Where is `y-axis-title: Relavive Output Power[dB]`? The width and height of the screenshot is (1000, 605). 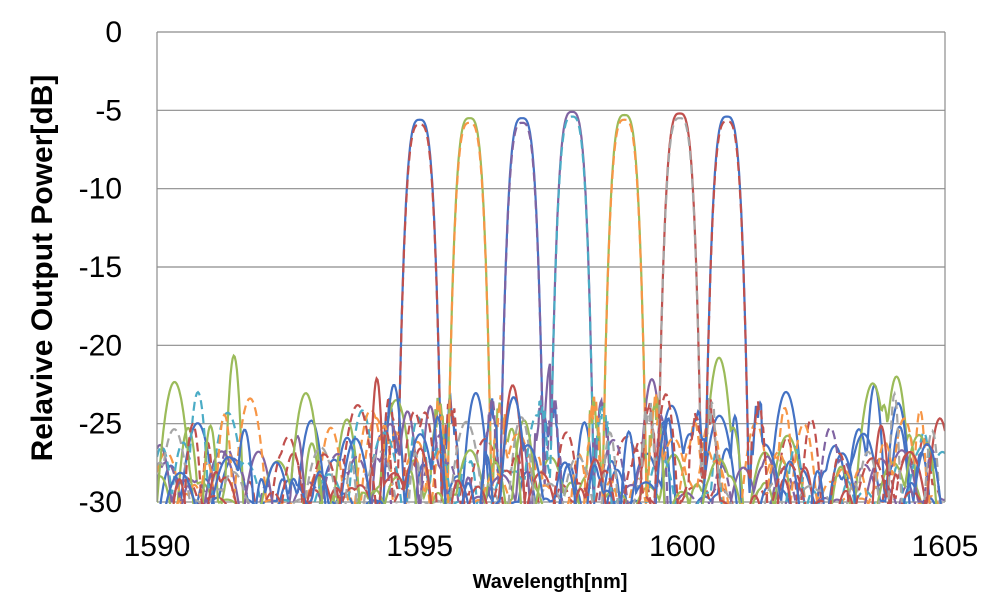 y-axis-title: Relavive Output Power[dB] is located at coordinates (42, 268).